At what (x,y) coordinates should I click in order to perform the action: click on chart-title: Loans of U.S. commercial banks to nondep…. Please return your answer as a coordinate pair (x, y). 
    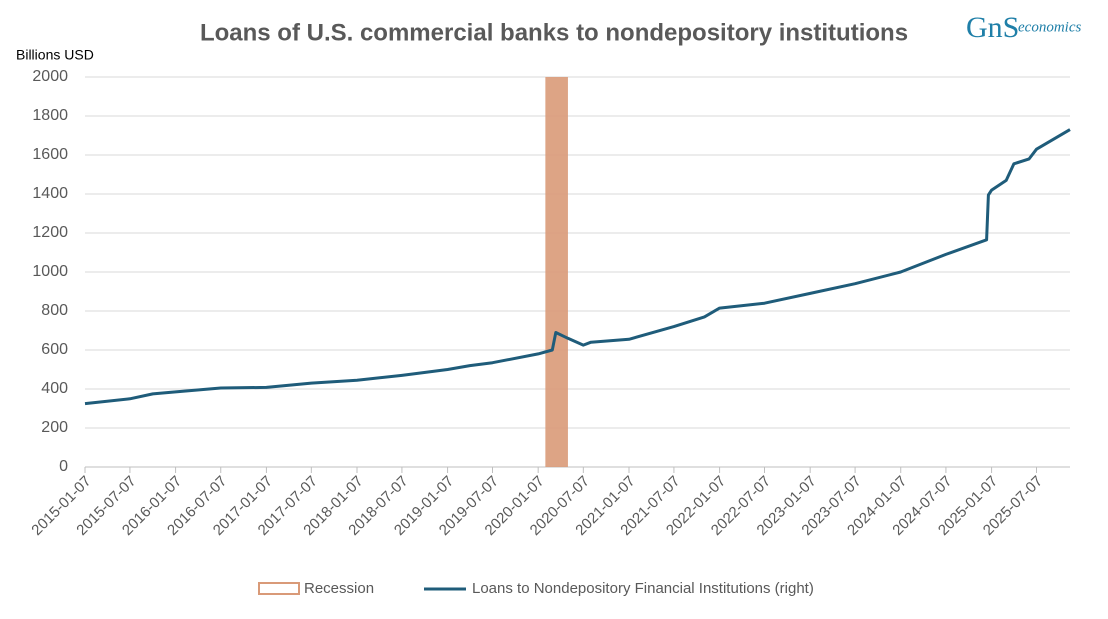
    Looking at the image, I should click on (554, 32).